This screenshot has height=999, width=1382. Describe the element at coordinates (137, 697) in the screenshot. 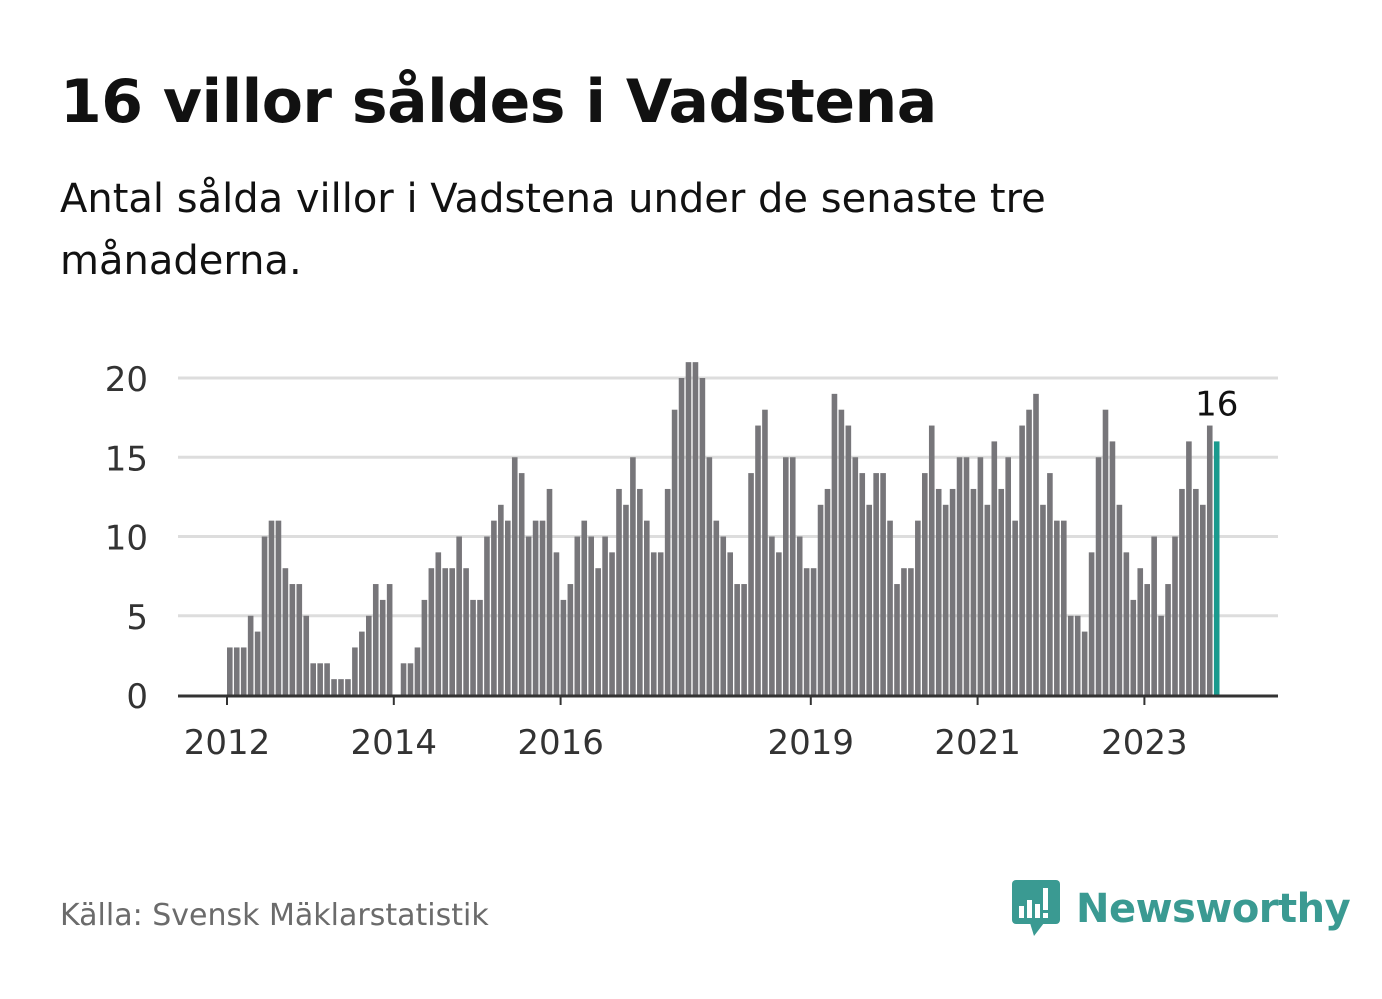

I see `y-tick-label: 0` at that location.